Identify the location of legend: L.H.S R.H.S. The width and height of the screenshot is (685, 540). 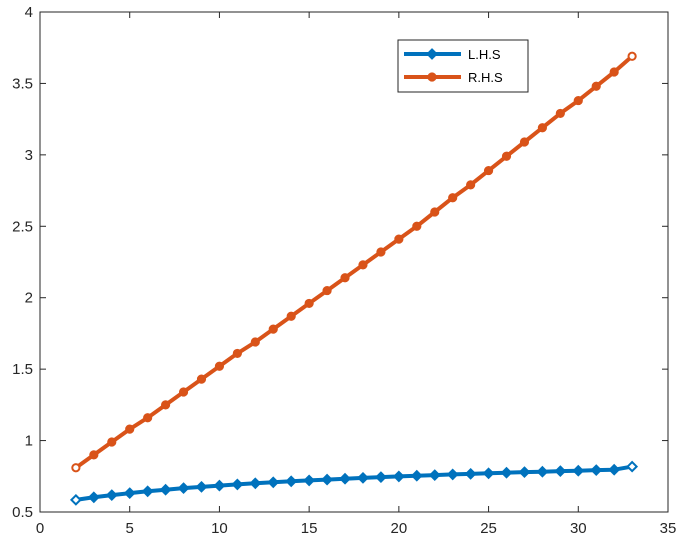
(463, 66).